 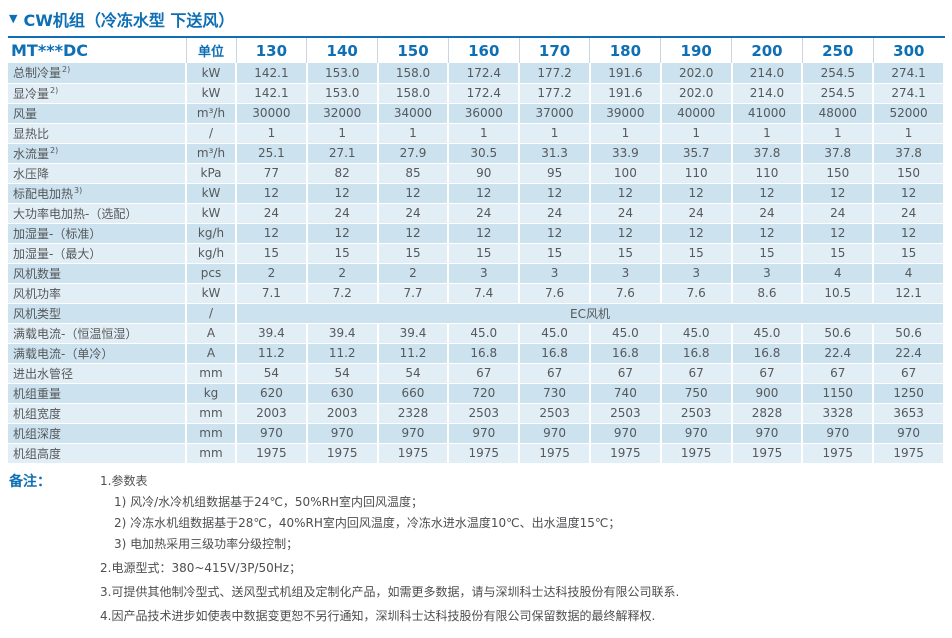 I want to click on cell-value: 11.2, so click(x=413, y=353).